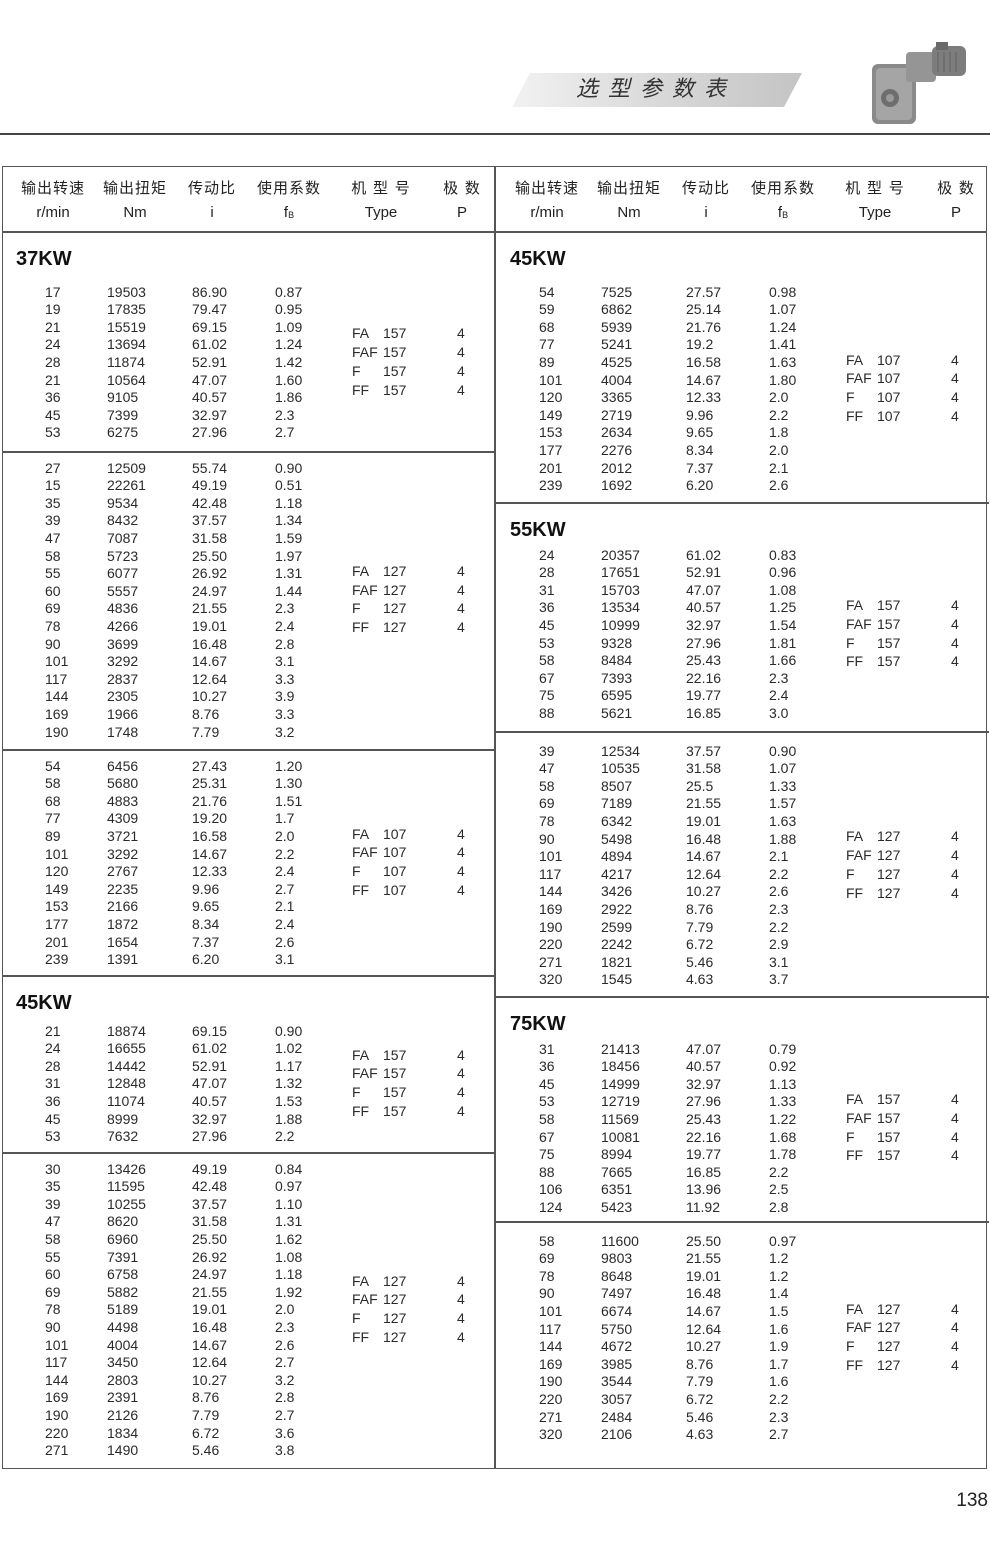 This screenshot has width=990, height=1550. What do you see at coordinates (875, 212) in the screenshot?
I see `column-unit-type: Type` at bounding box center [875, 212].